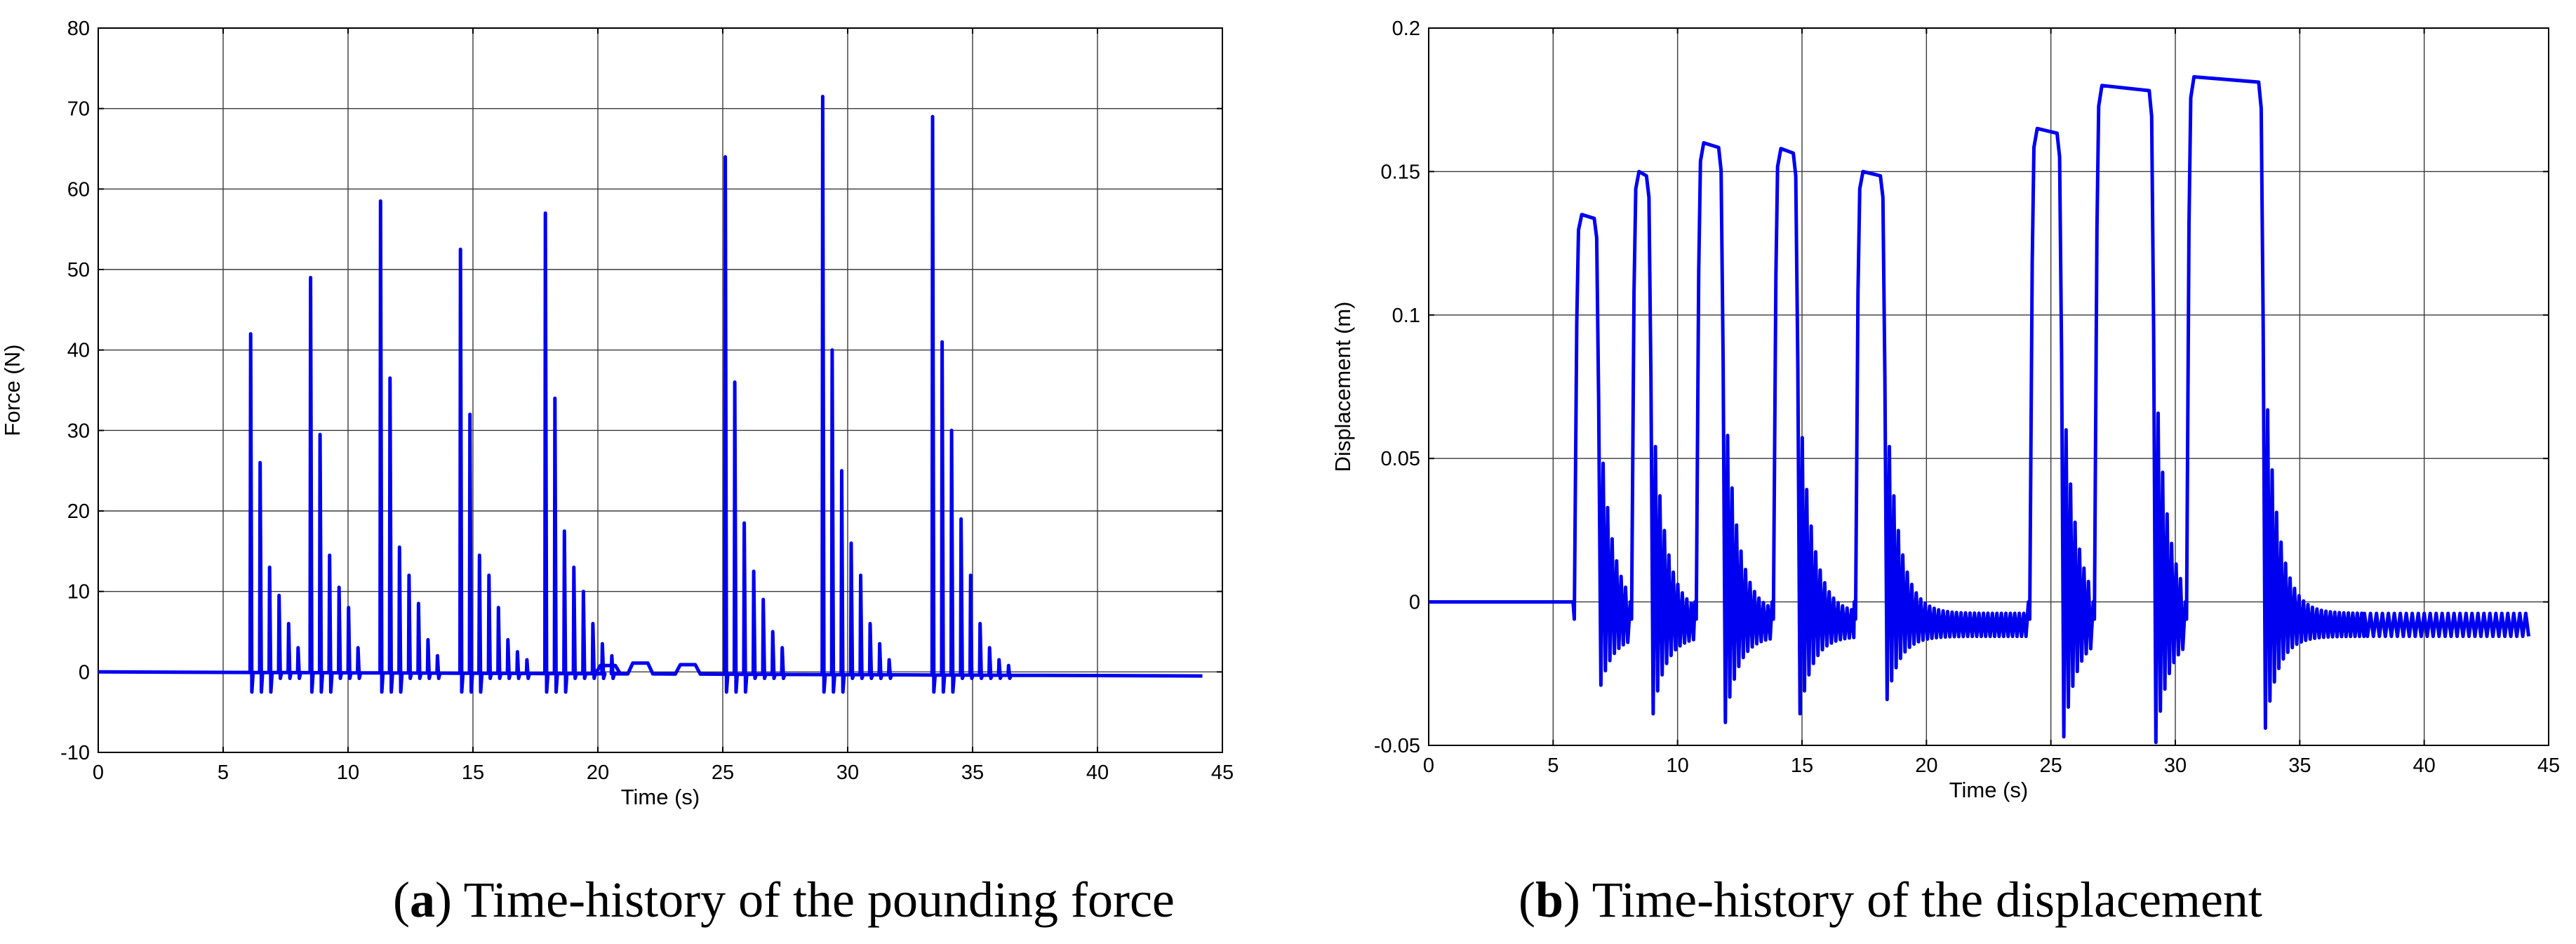 The image size is (2576, 944). Describe the element at coordinates (1342, 387) in the screenshot. I see `y-axis-label: Displacement (m)` at that location.